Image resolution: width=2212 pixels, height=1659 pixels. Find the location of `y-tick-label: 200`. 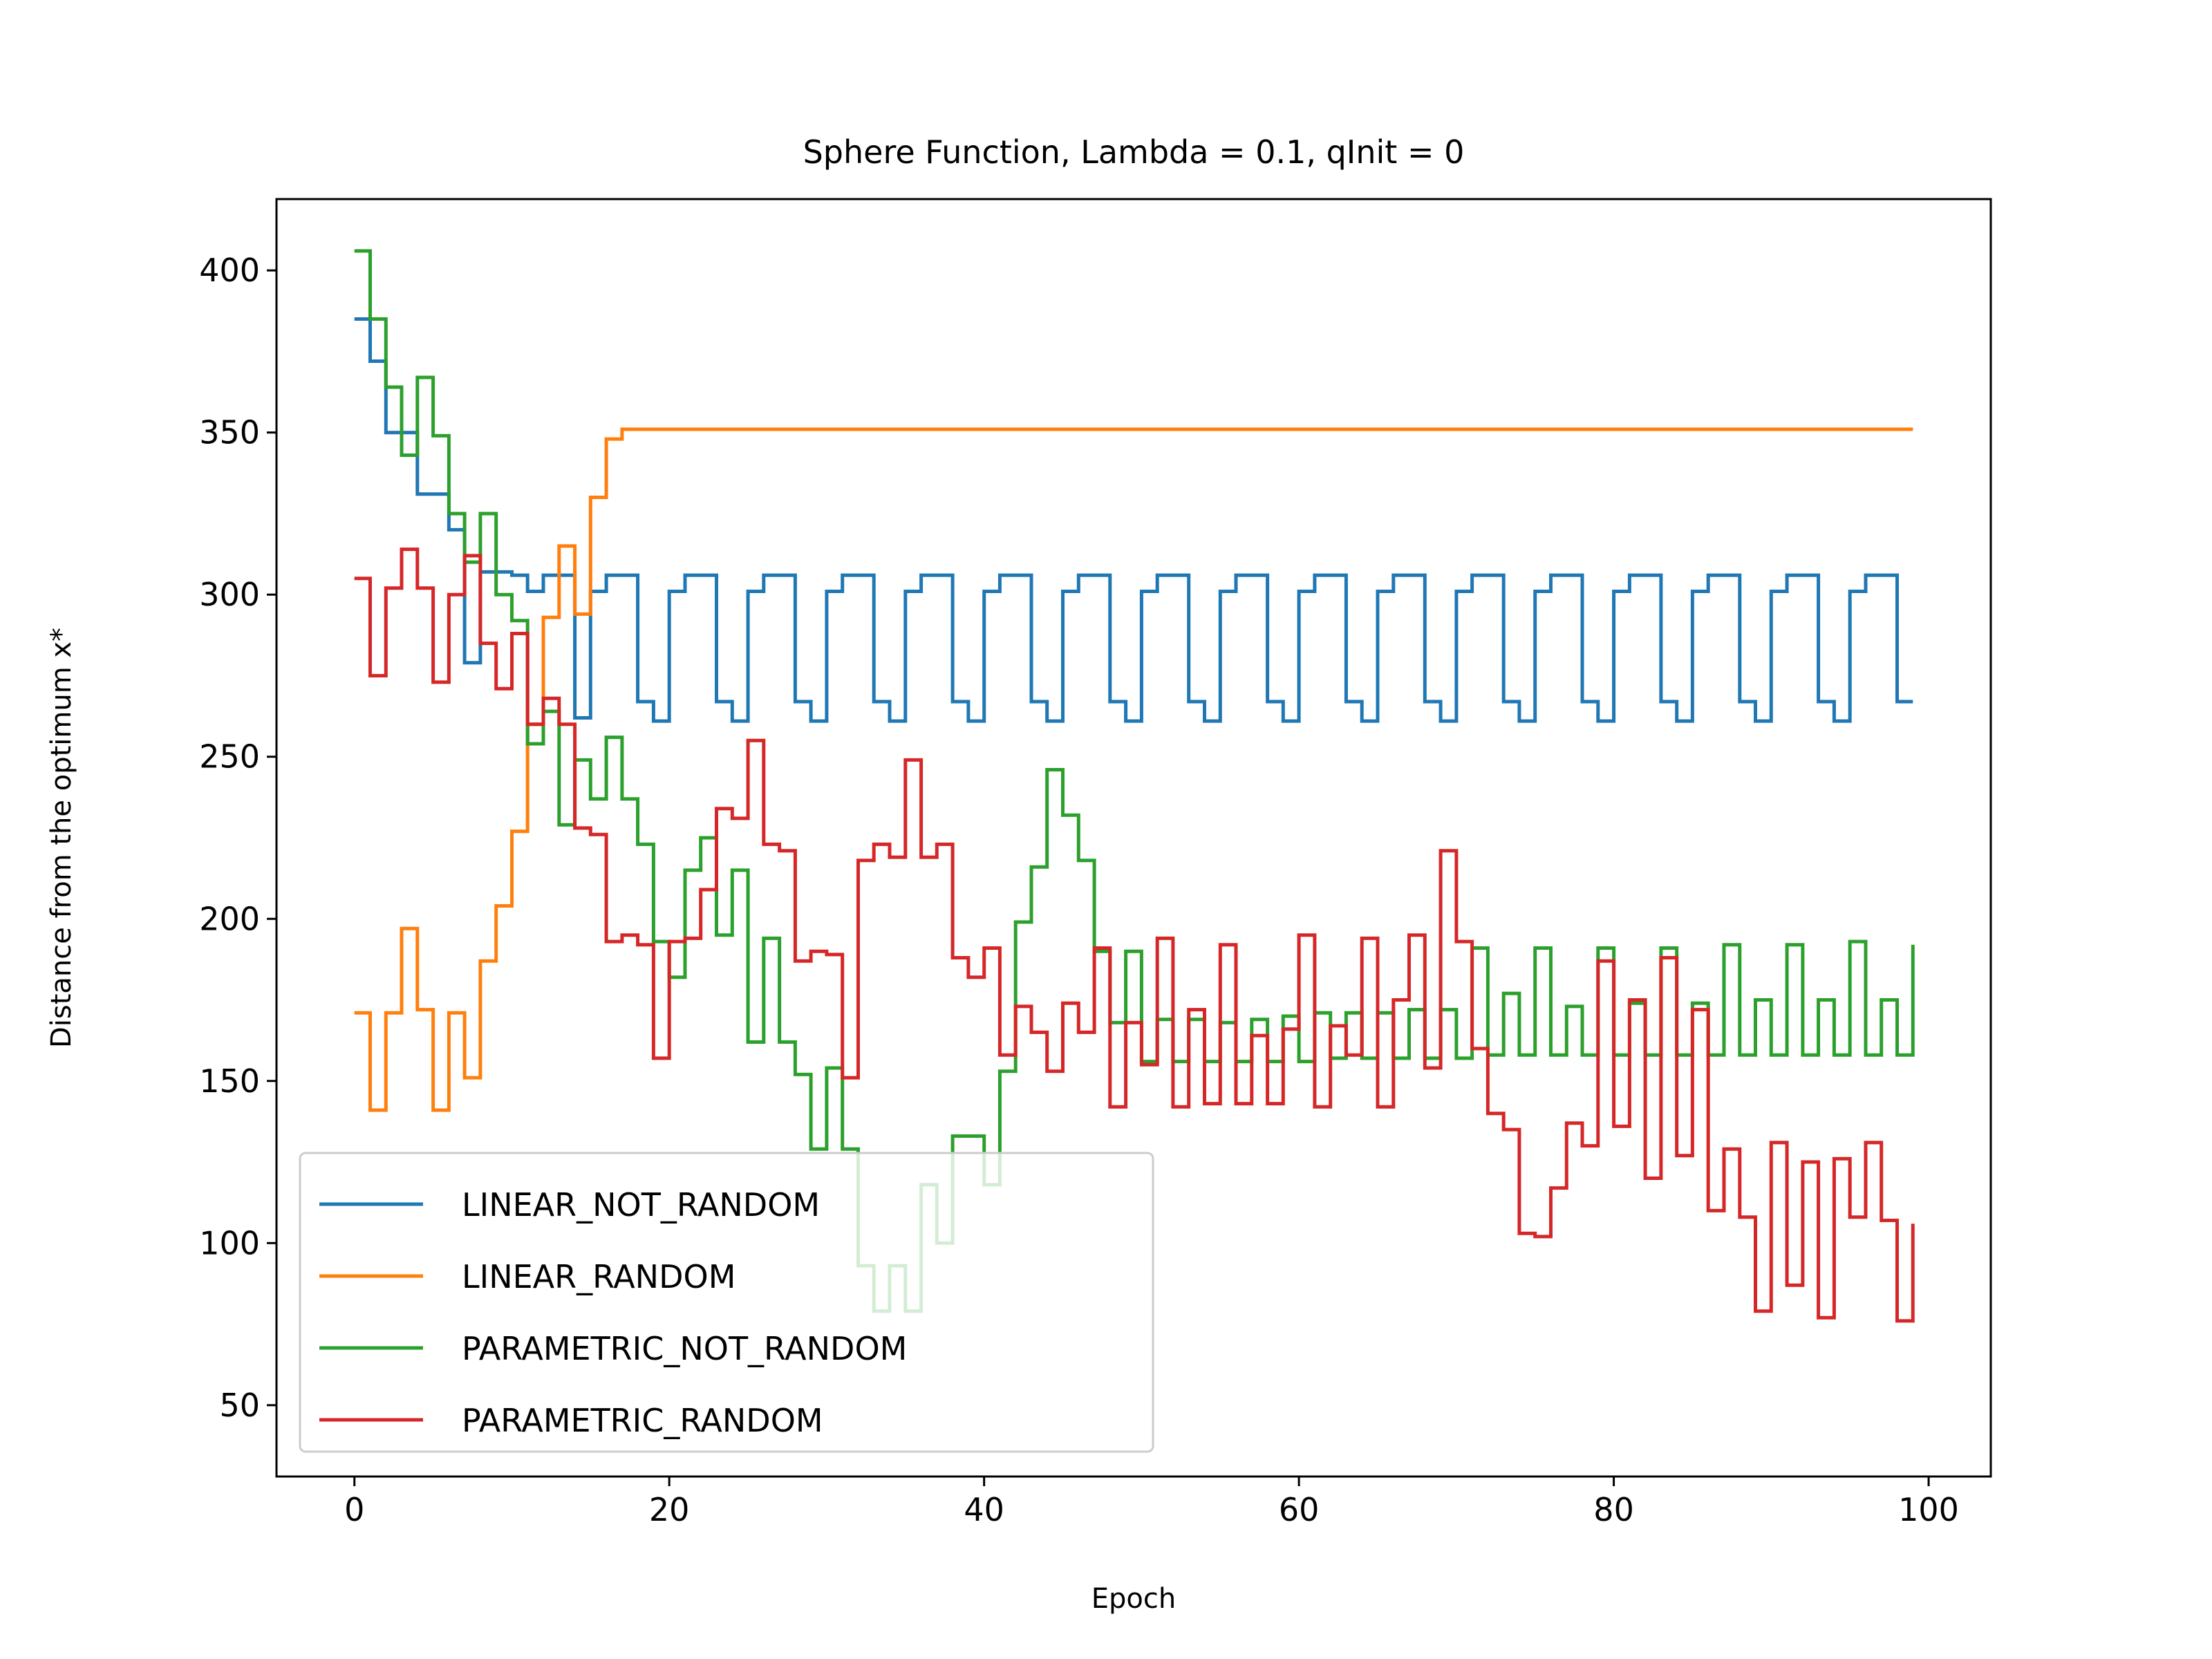

y-tick-label: 200 is located at coordinates (229, 918).